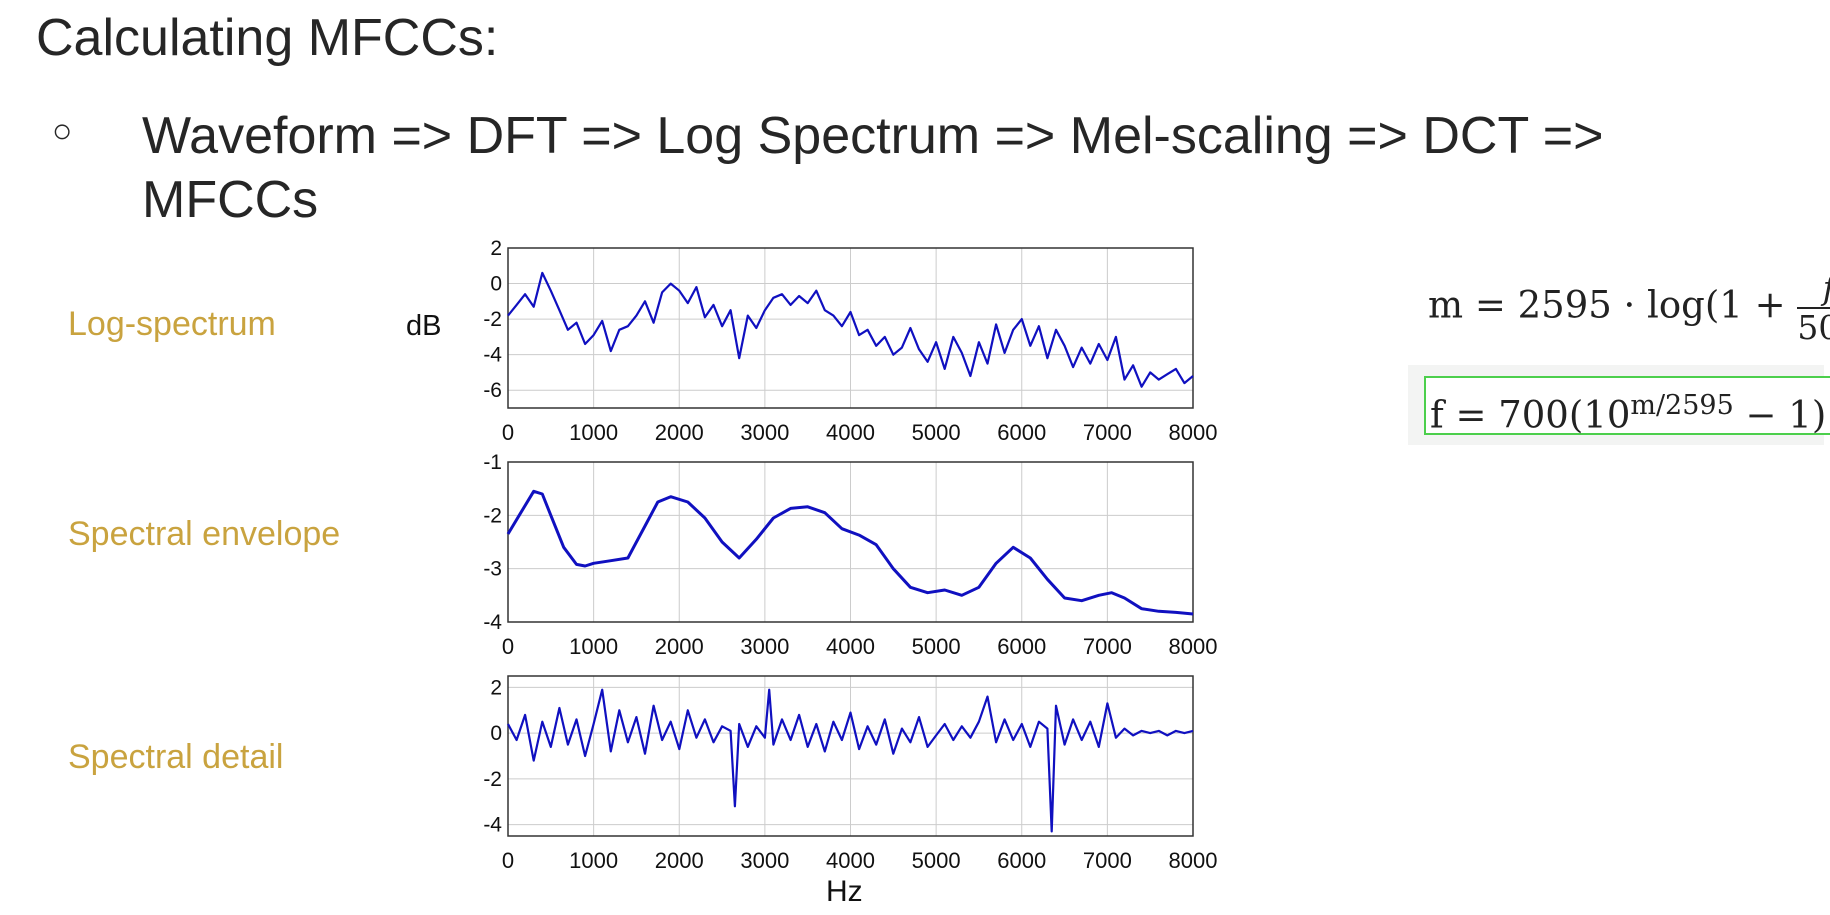 Image resolution: width=1830 pixels, height=915 pixels. What do you see at coordinates (492, 825) in the screenshot?
I see `y-tick-label-2-3: -4` at bounding box center [492, 825].